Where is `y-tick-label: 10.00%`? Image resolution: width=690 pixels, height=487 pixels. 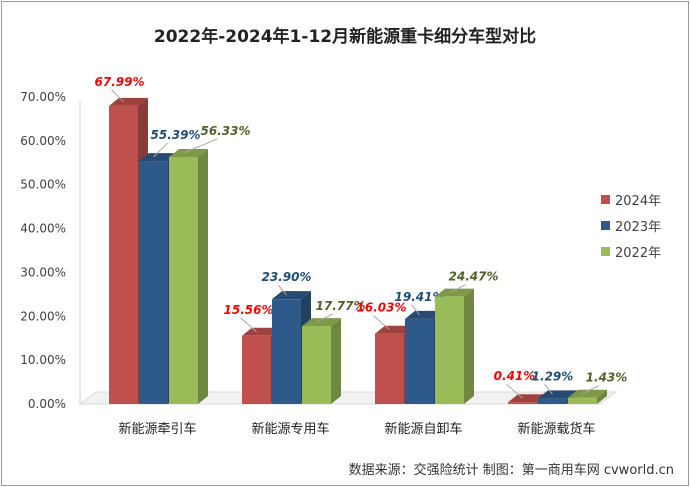
y-tick-label: 10.00% is located at coordinates (43, 360).